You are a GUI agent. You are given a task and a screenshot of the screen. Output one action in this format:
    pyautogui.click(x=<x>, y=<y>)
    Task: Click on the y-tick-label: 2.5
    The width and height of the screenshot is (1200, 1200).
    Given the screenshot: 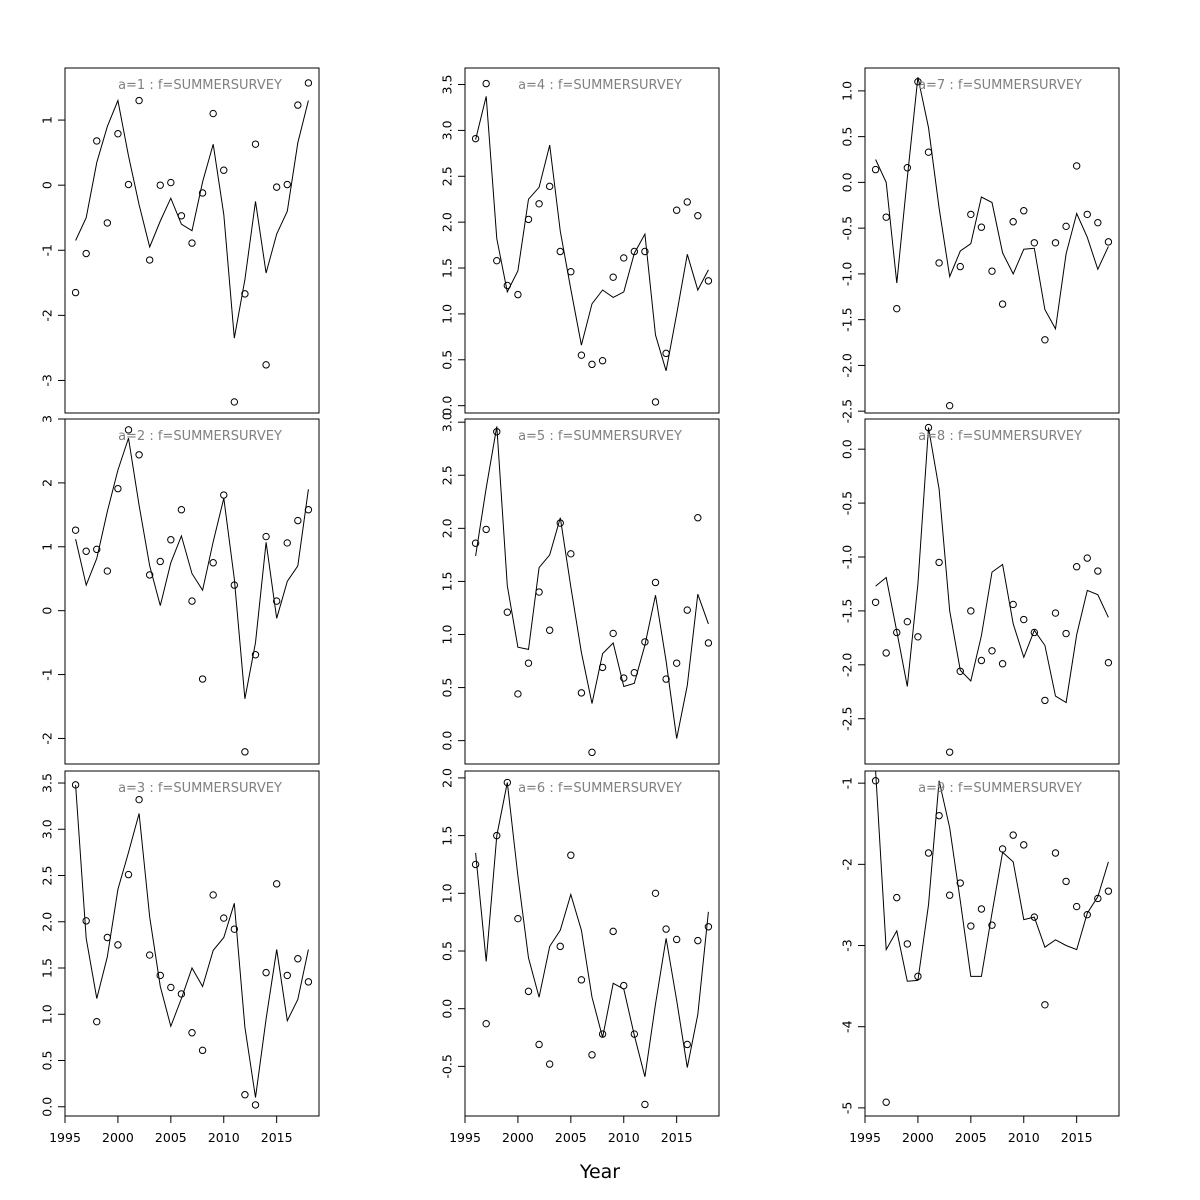 What is the action you would take?
    pyautogui.click(x=447, y=176)
    